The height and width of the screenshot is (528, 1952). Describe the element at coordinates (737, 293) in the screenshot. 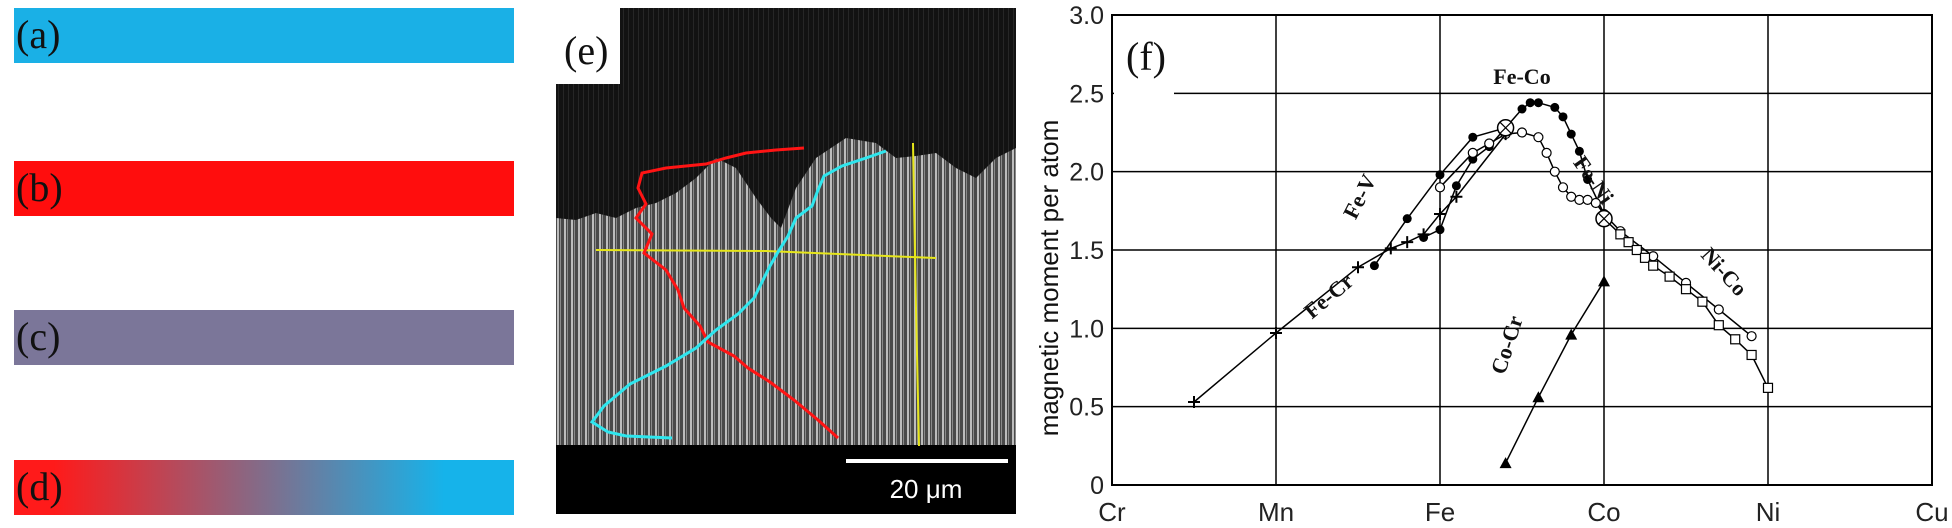

I see `red-profile-line` at that location.